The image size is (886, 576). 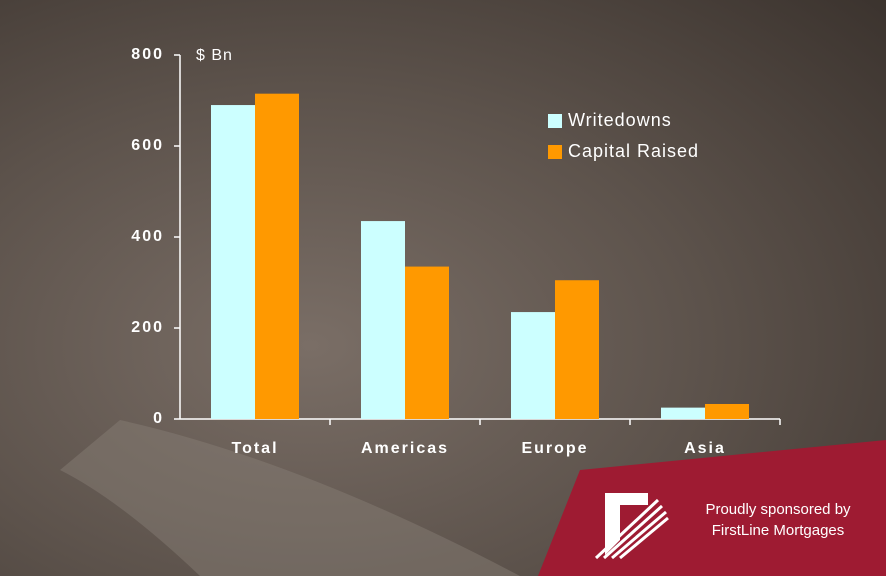 What do you see at coordinates (778, 530) in the screenshot?
I see `sponsor-text: FirstLine Mortgages` at bounding box center [778, 530].